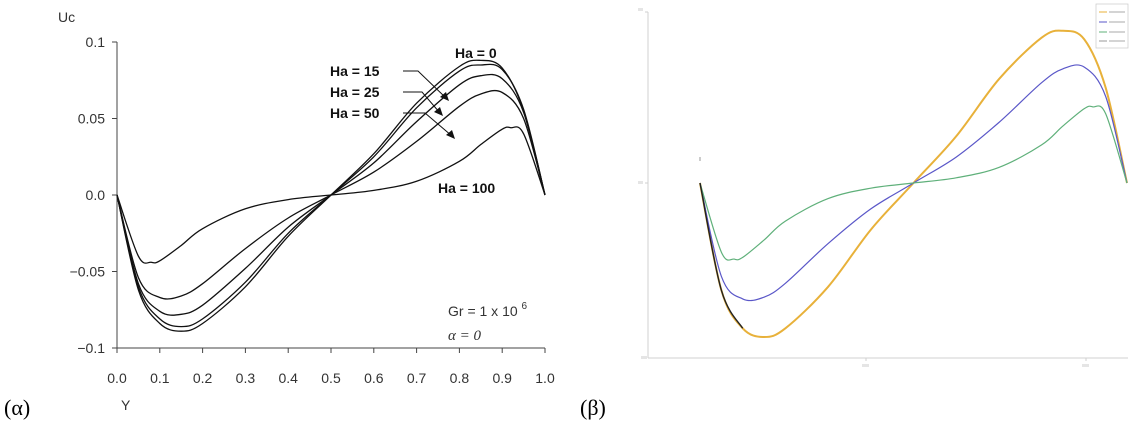 The height and width of the screenshot is (426, 1131). Describe the element at coordinates (545, 378) in the screenshot. I see `x-tick-label: 1.0` at that location.